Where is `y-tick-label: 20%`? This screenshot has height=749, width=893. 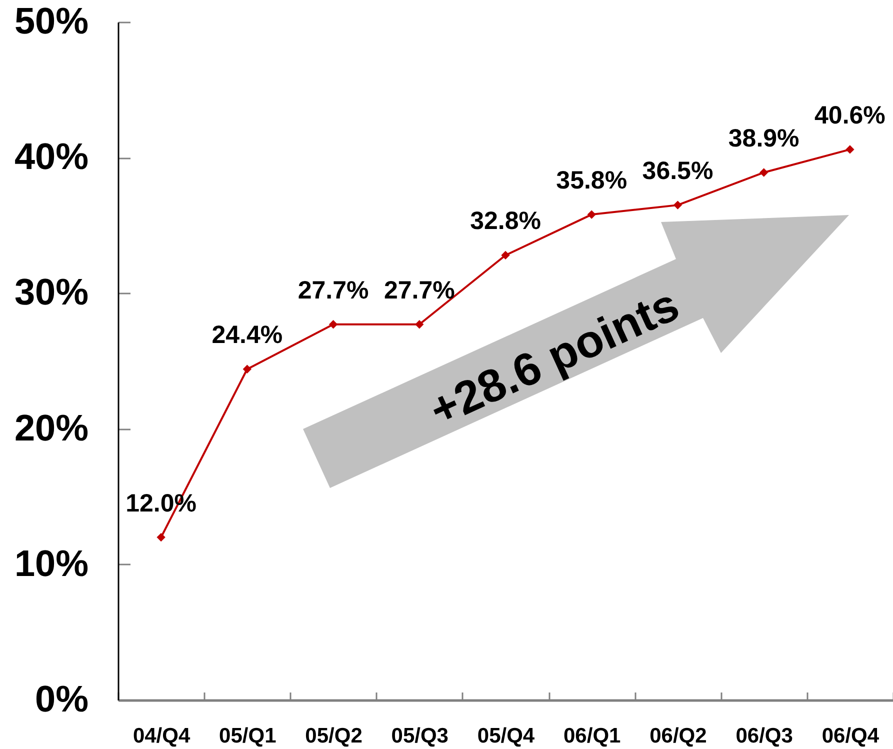 y-tick-label: 20% is located at coordinates (51, 427).